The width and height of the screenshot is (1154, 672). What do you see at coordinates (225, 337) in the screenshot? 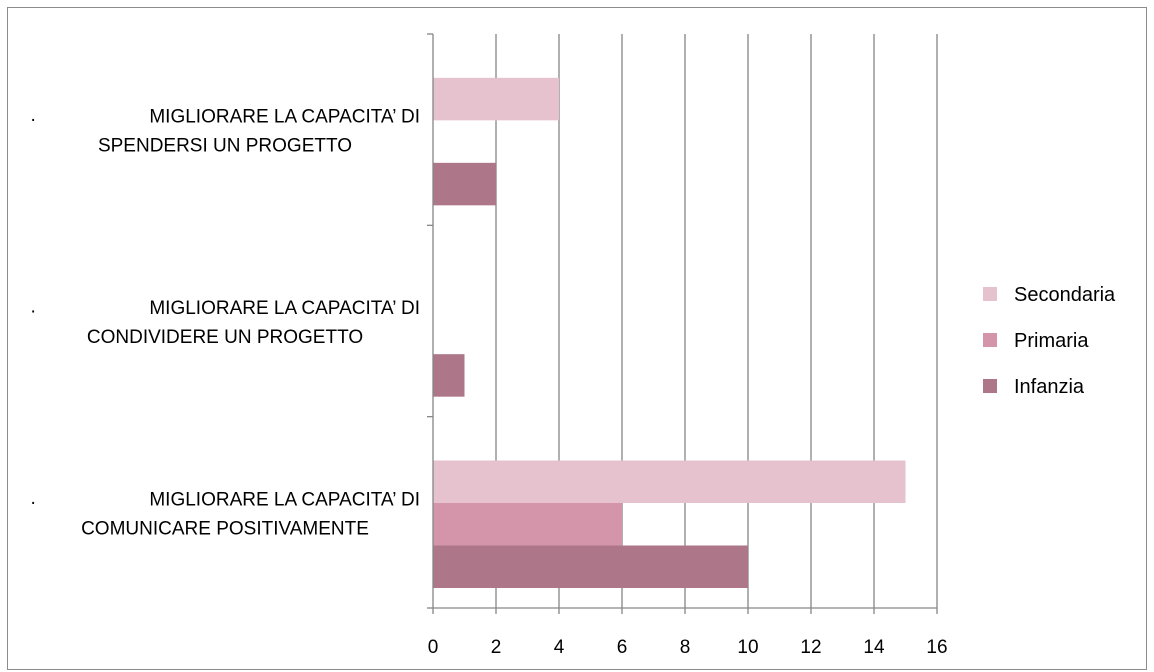
I see `category-label-line2: CONDIVIDERE UN PROGETTO` at bounding box center [225, 337].